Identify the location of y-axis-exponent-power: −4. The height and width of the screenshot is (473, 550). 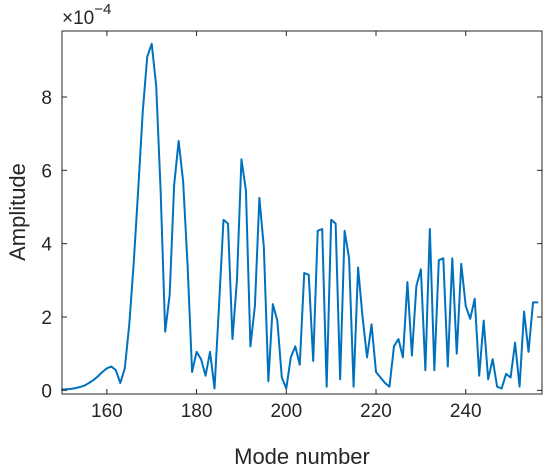
(102, 9).